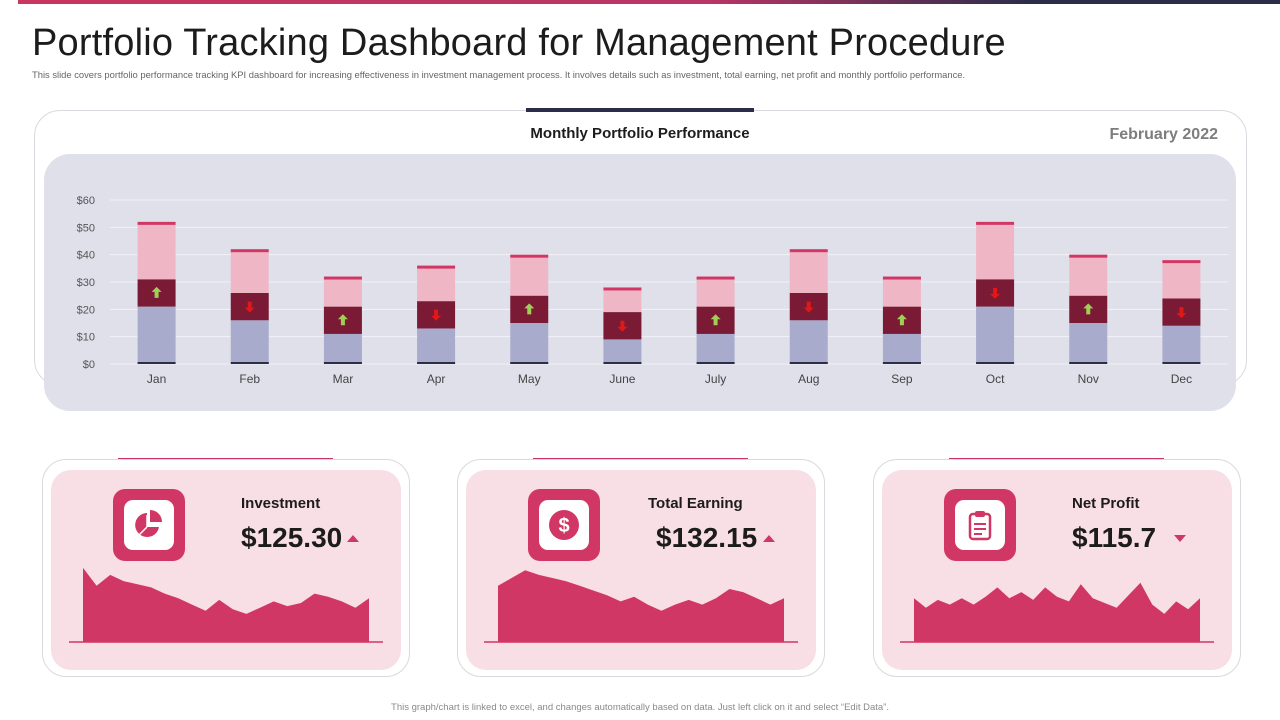 This screenshot has height=720, width=1280. I want to click on net-profit-card: Net Profit $115.7, so click(1057, 568).